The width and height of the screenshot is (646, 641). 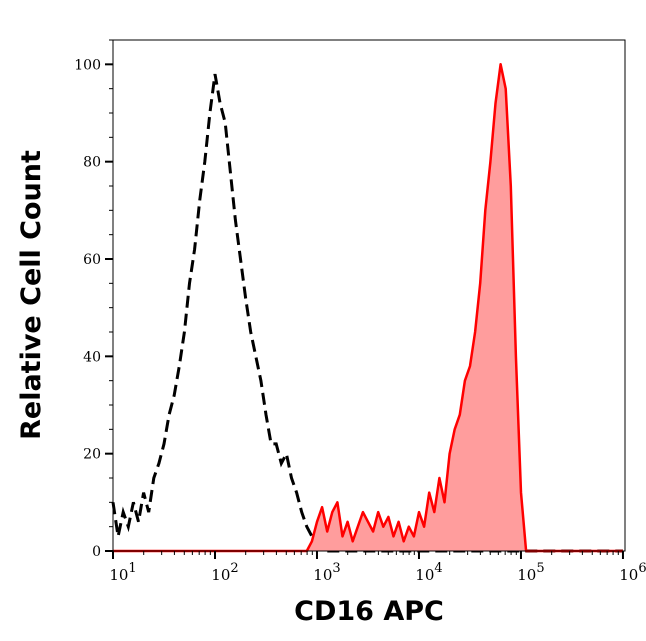 What do you see at coordinates (122, 572) in the screenshot?
I see `x-tick-label: 10¹` at bounding box center [122, 572].